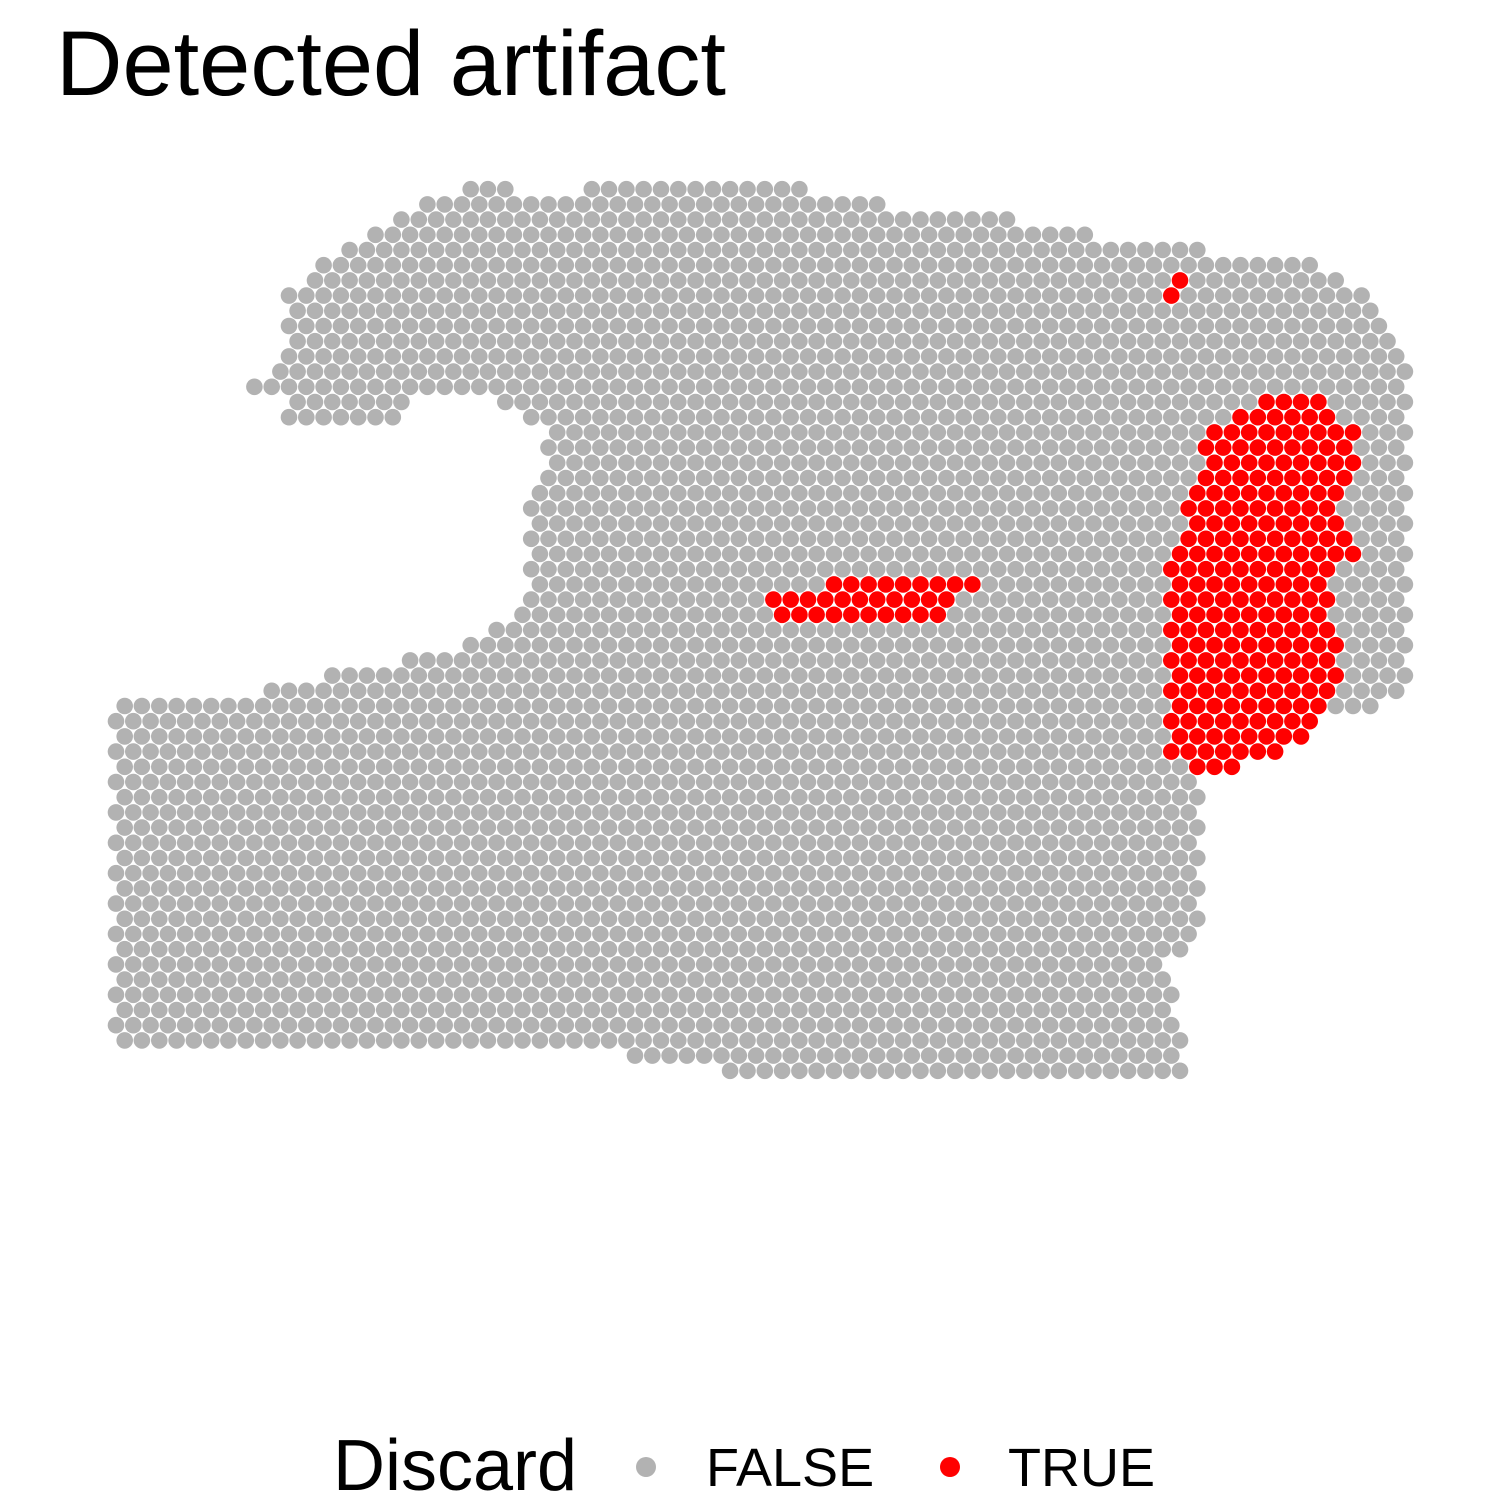 This screenshot has width=1500, height=1507. What do you see at coordinates (750, 1465) in the screenshot?
I see `legend: Discard FALSE TRUE` at bounding box center [750, 1465].